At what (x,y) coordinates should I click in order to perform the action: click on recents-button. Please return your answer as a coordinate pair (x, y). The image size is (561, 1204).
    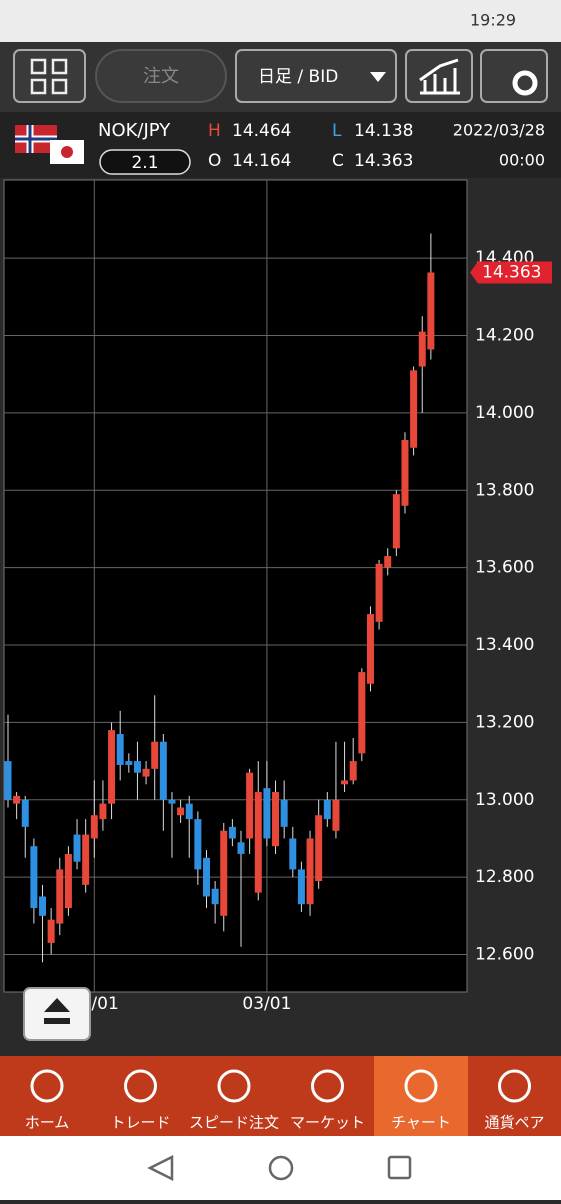
    Looking at the image, I should click on (399, 1167).